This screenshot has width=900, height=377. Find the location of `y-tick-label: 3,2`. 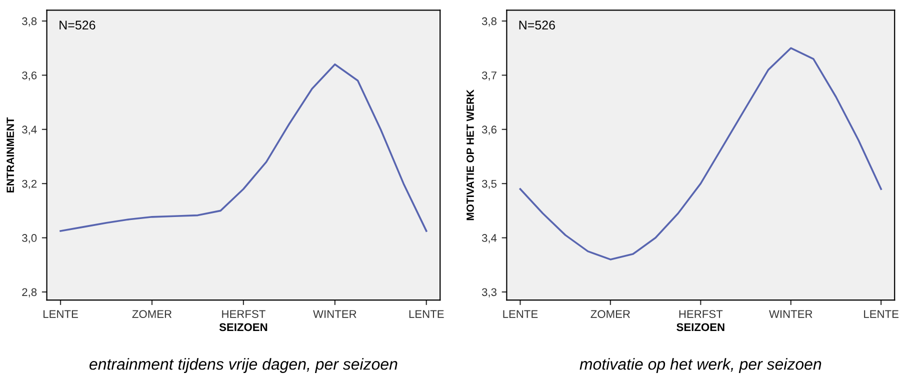

y-tick-label: 3,2 is located at coordinates (29, 185).